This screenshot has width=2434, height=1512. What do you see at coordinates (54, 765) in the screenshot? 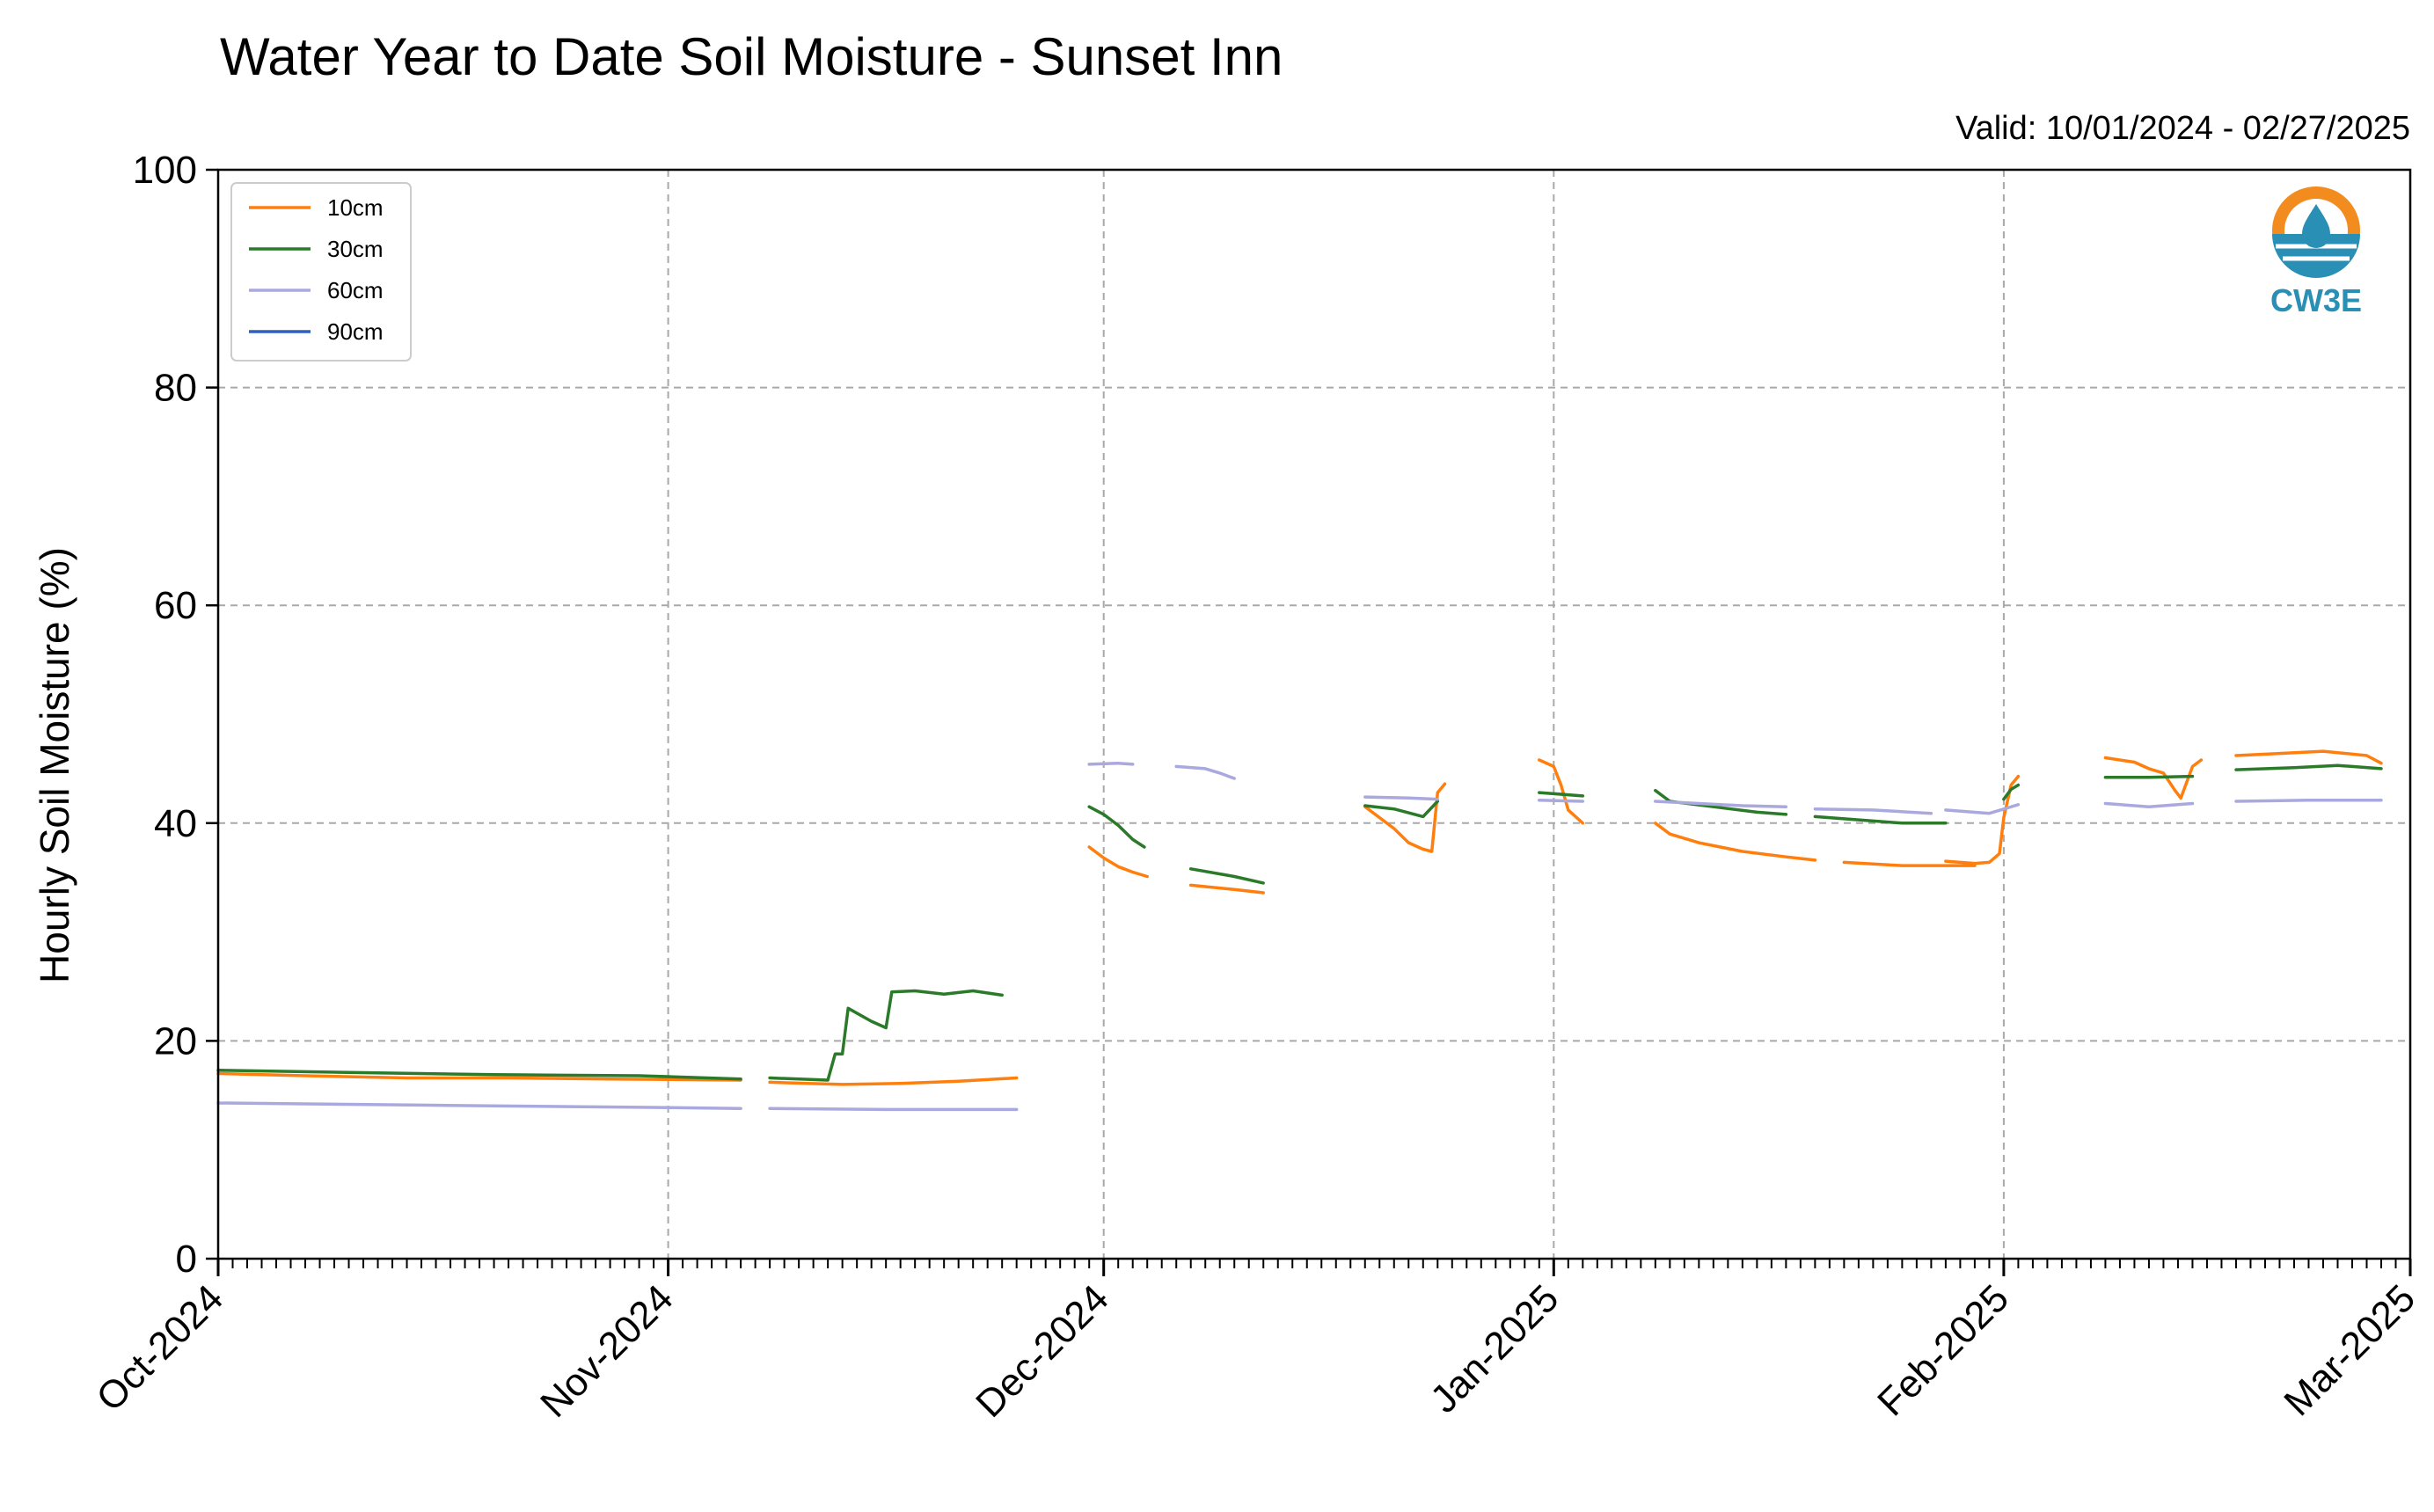
I see `y-axis-label: Hourly Soil Moisture (%)` at bounding box center [54, 765].